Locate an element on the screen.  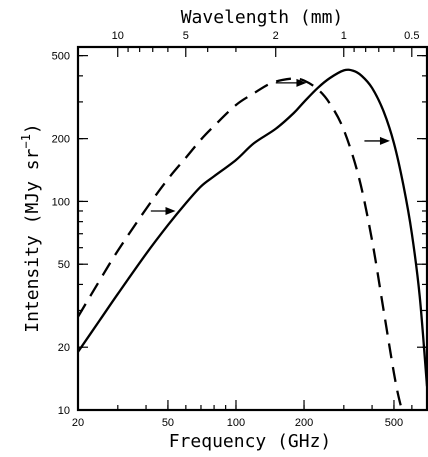
y-axis-title: Intensity (MJy sr−1) is located at coordinates (31, 228).